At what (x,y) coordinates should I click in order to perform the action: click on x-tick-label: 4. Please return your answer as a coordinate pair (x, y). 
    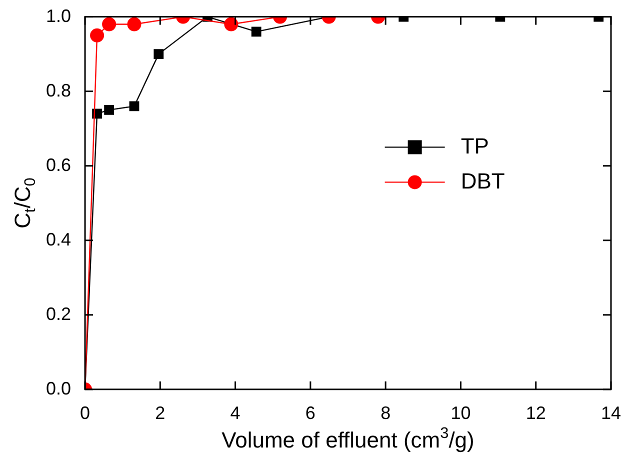
    Looking at the image, I should click on (235, 413).